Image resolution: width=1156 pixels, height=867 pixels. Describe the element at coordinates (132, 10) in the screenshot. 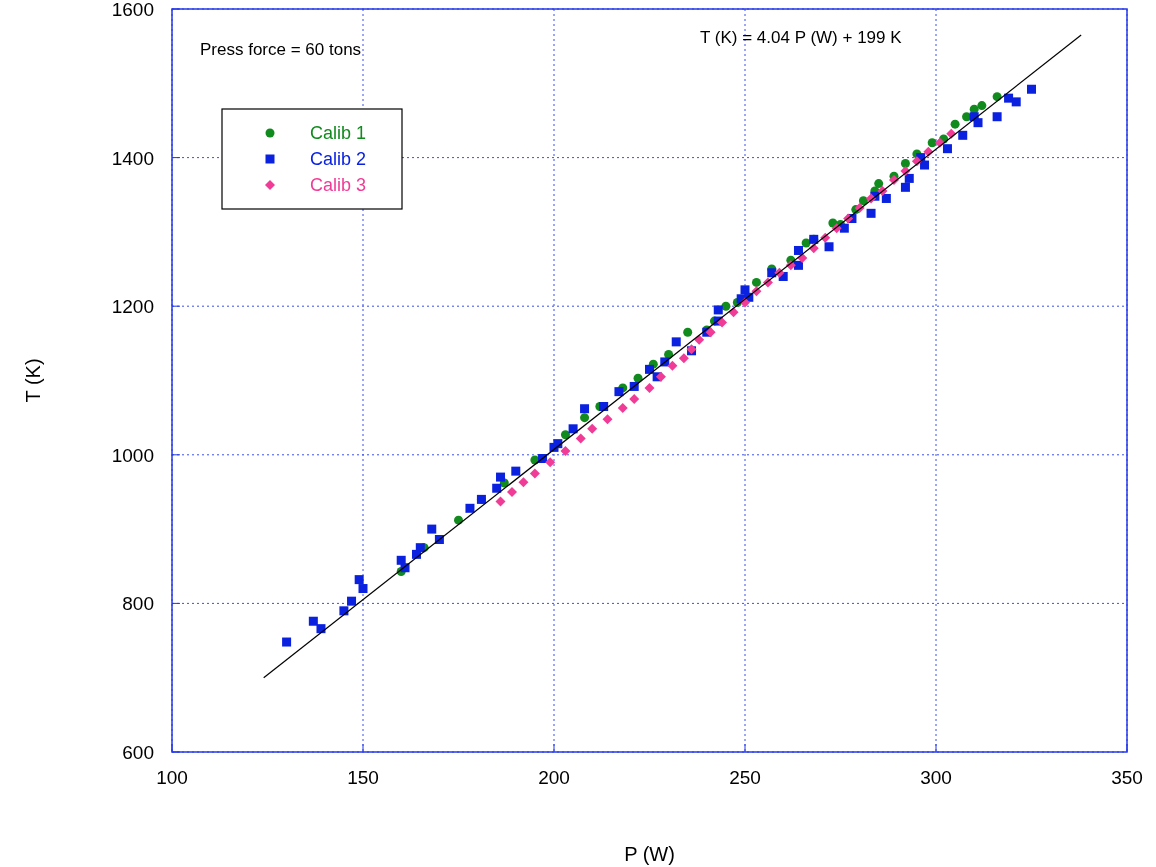

I see `y-tick-label: 1600` at that location.